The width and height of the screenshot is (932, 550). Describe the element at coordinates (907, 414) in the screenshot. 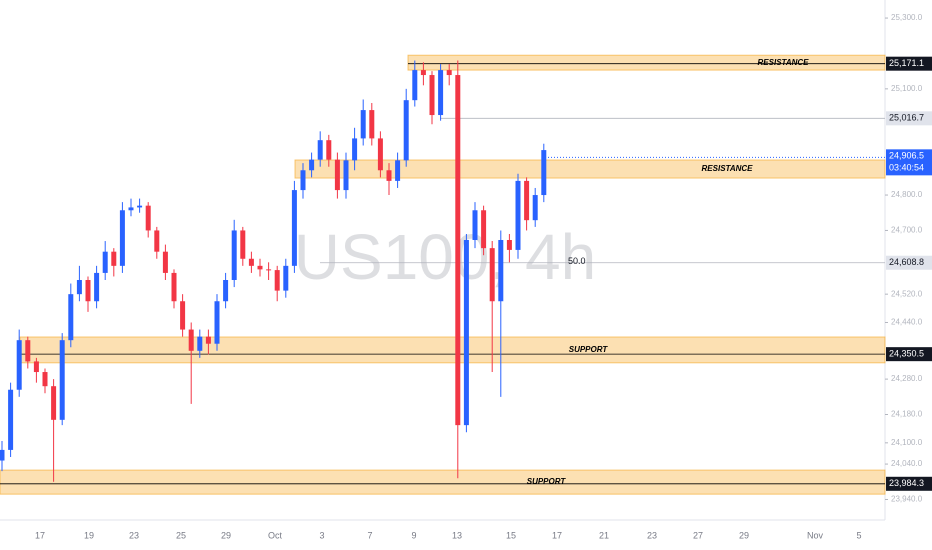

I see `y-tick-label: 24,180.0` at that location.